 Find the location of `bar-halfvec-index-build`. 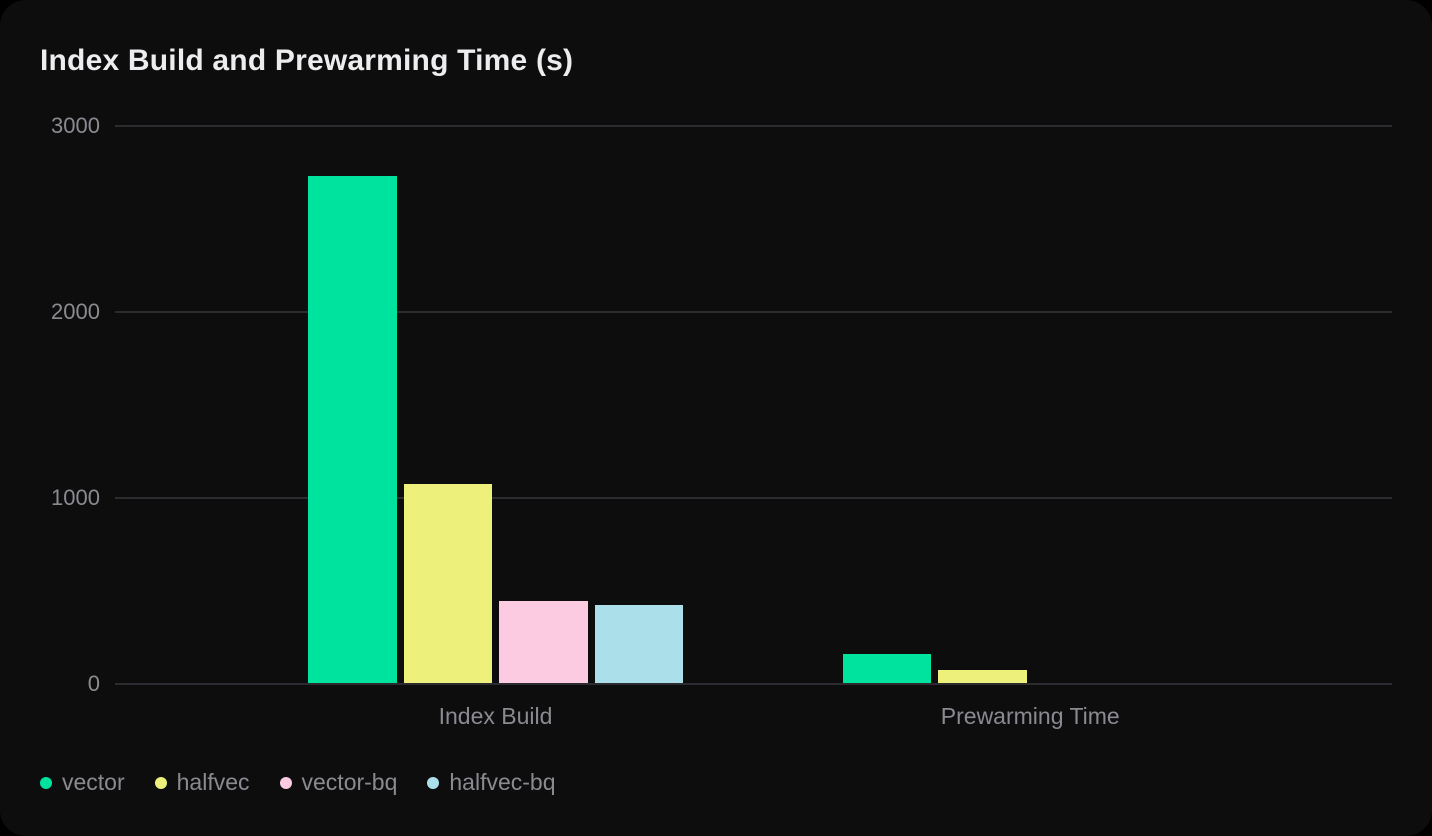

bar-halfvec-index-build is located at coordinates (447, 583).